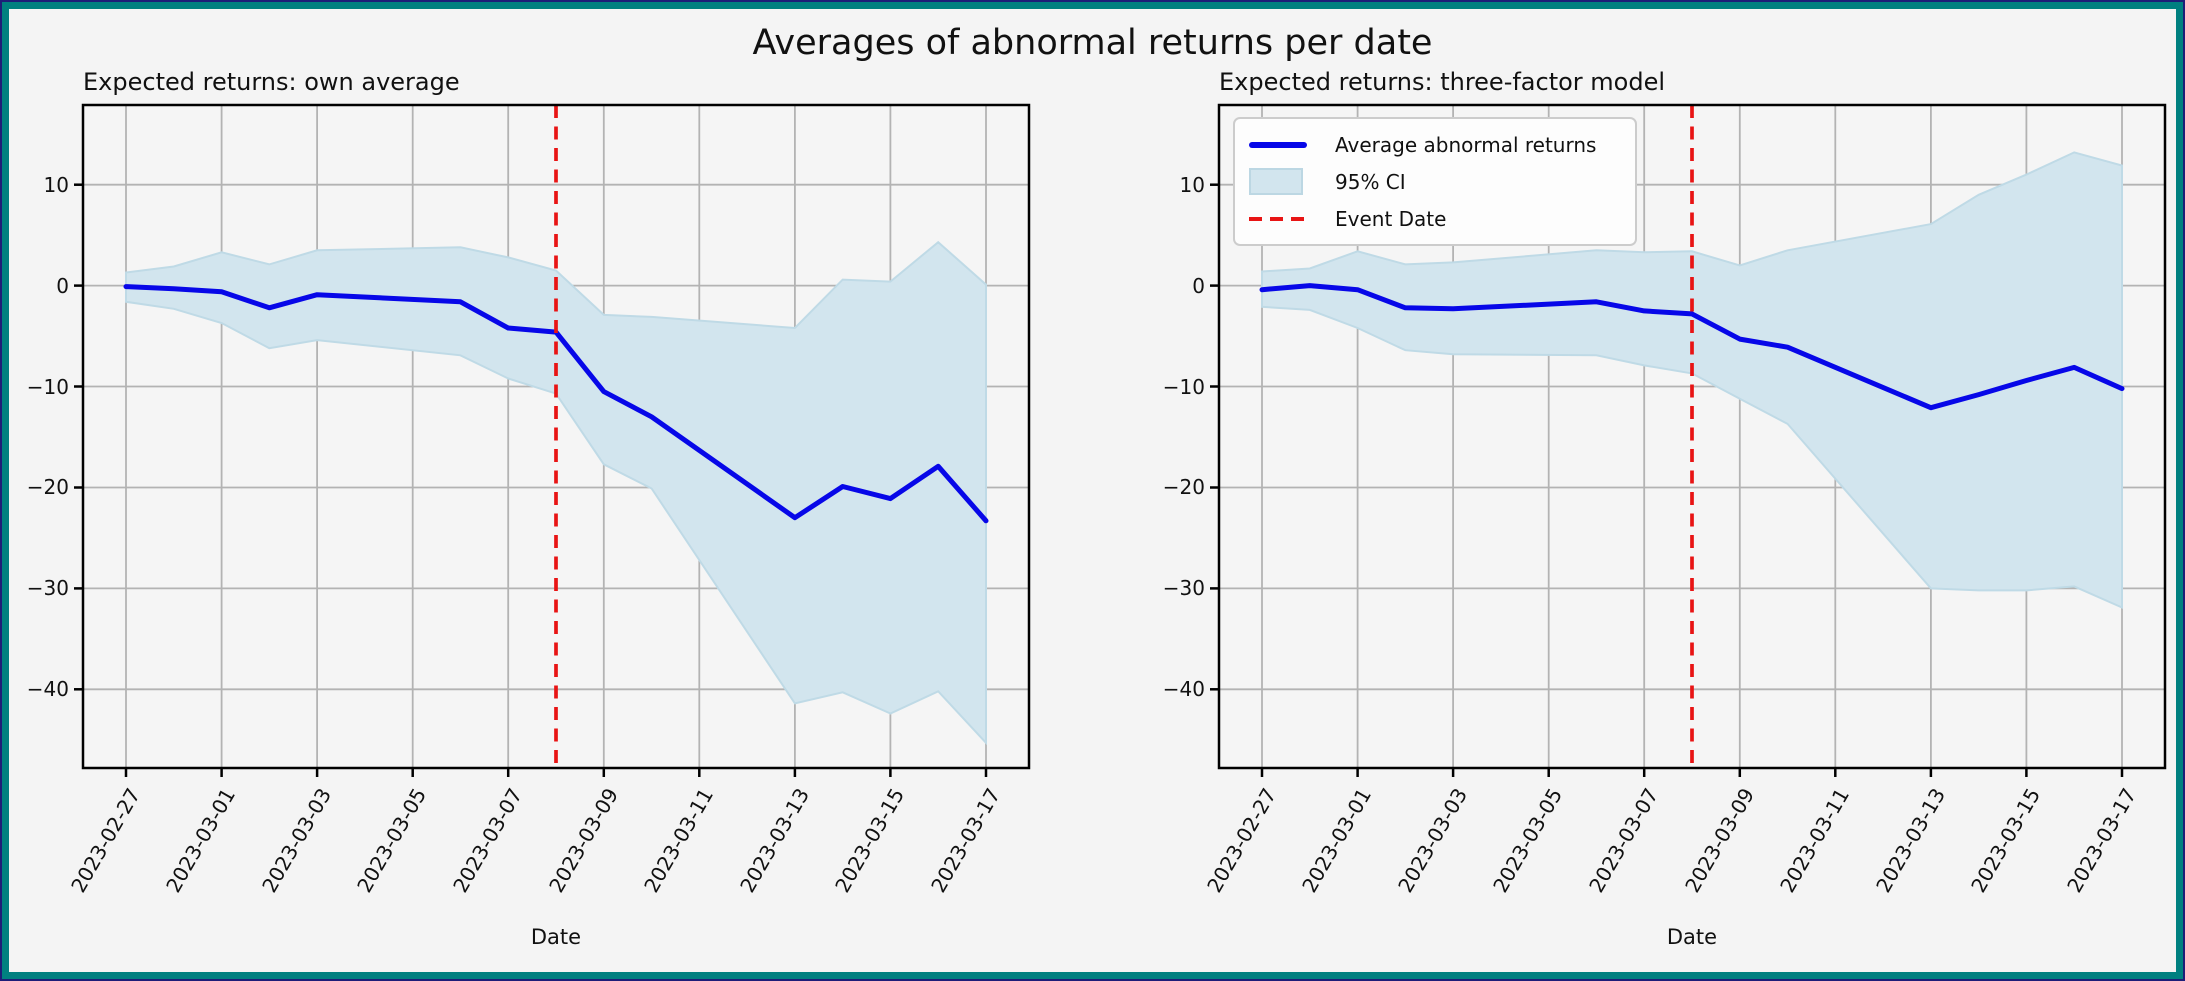 The width and height of the screenshot is (2185, 981). I want to click on legend-item-95-ci: 95% CI, so click(1435, 181).